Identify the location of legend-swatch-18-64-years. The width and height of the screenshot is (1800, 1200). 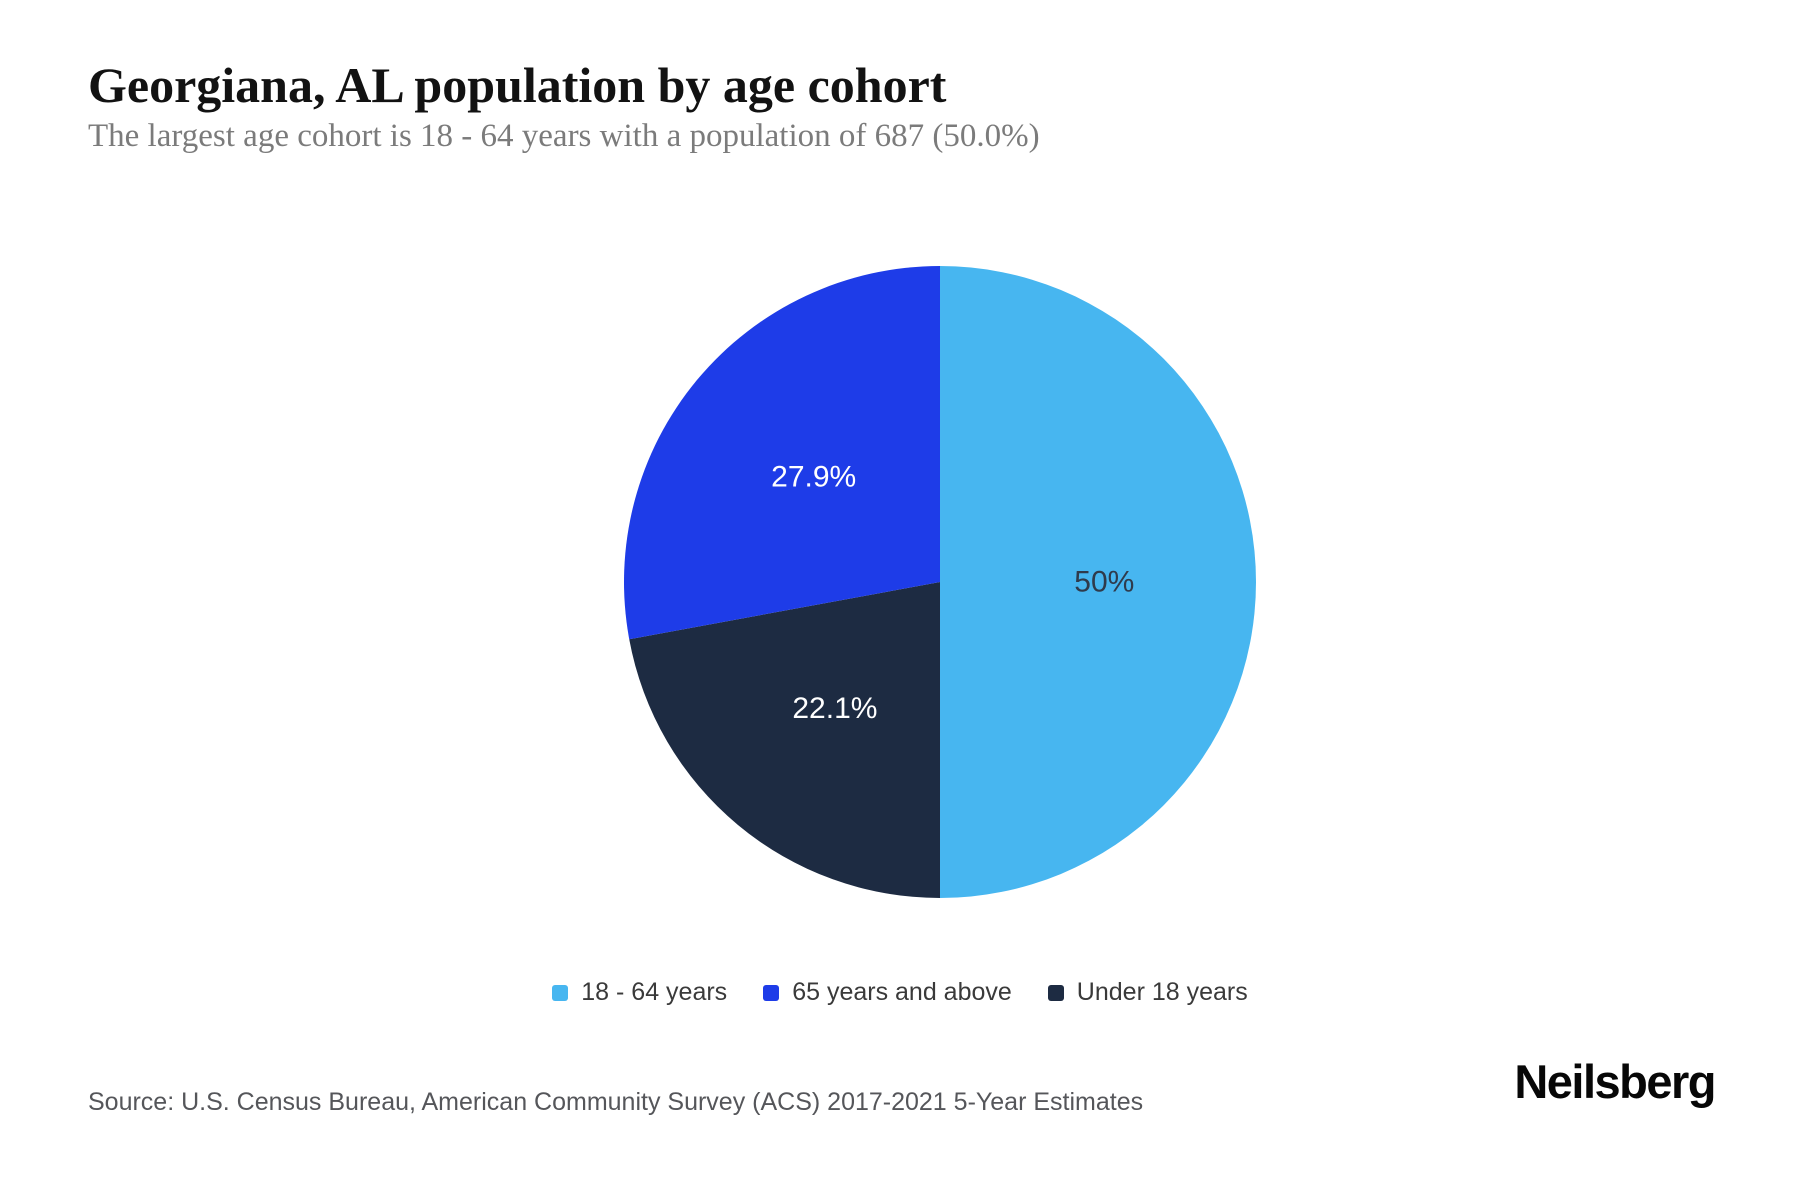
(560, 992).